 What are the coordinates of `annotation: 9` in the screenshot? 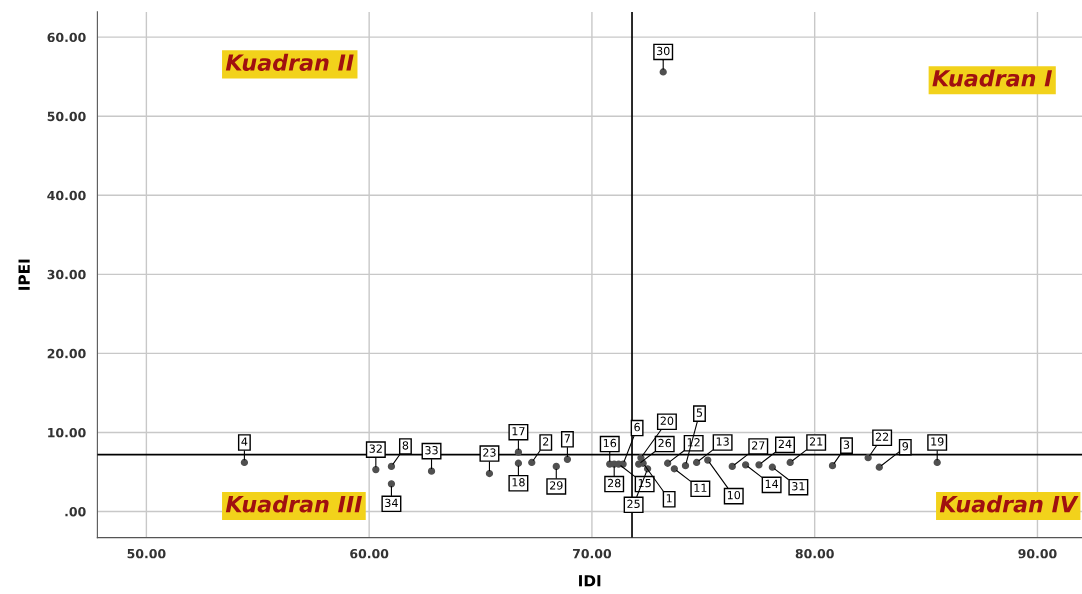 It's located at (905, 446).